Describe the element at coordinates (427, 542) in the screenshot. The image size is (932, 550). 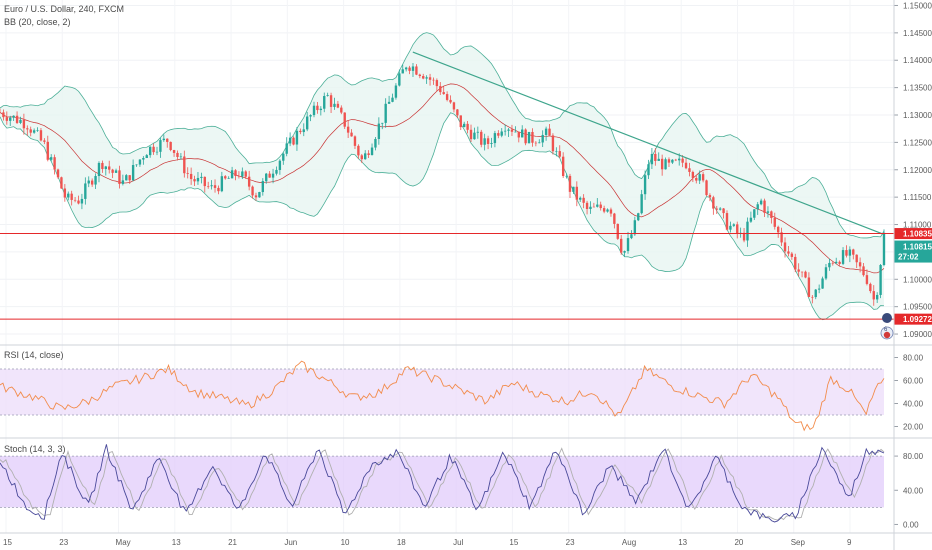
I see `time-axis: 15 23 May 13 21 Jun 10 18 Jul 15 23 Aug 13 20 Sep 9` at that location.